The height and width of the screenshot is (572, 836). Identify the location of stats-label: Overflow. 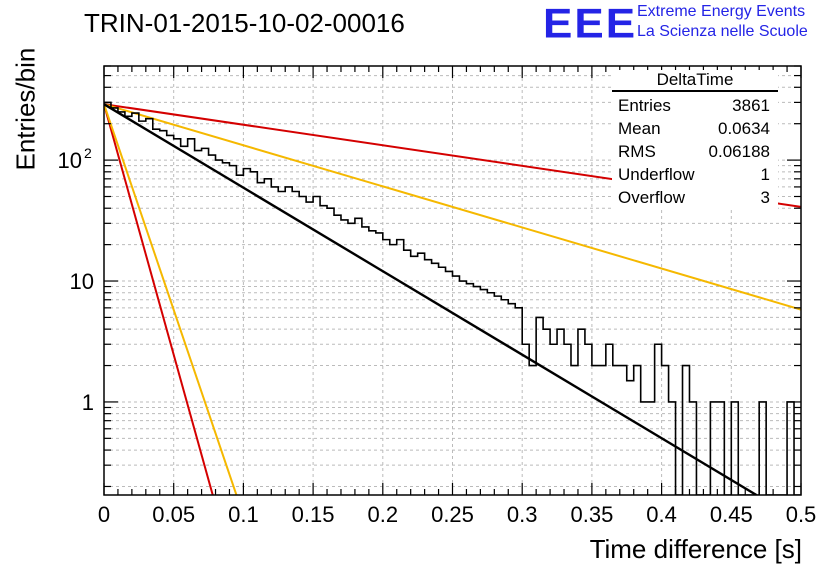
(652, 197).